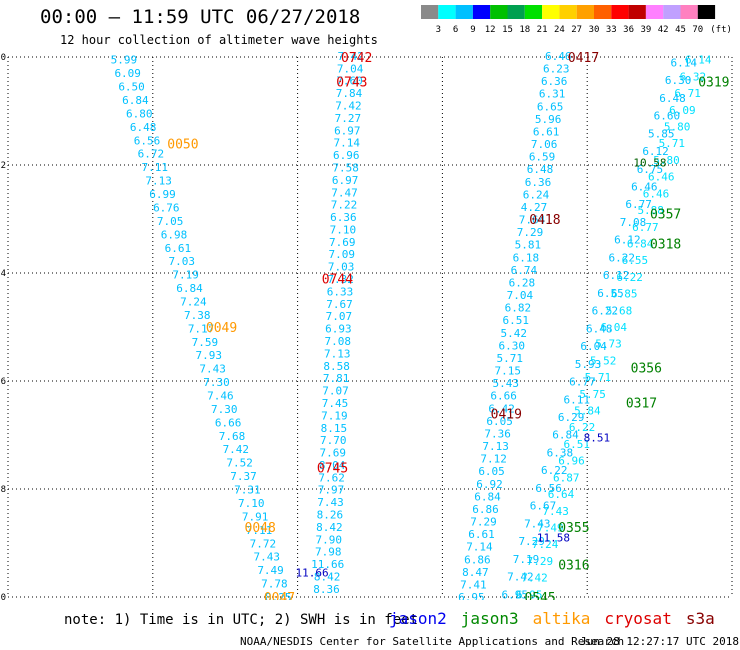  What do you see at coordinates (326, 589) in the screenshot?
I see `wave-height-value: 8.36` at bounding box center [326, 589].